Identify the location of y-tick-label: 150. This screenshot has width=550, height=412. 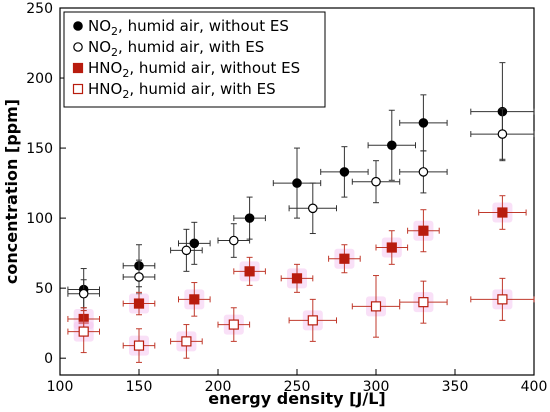
(39, 149).